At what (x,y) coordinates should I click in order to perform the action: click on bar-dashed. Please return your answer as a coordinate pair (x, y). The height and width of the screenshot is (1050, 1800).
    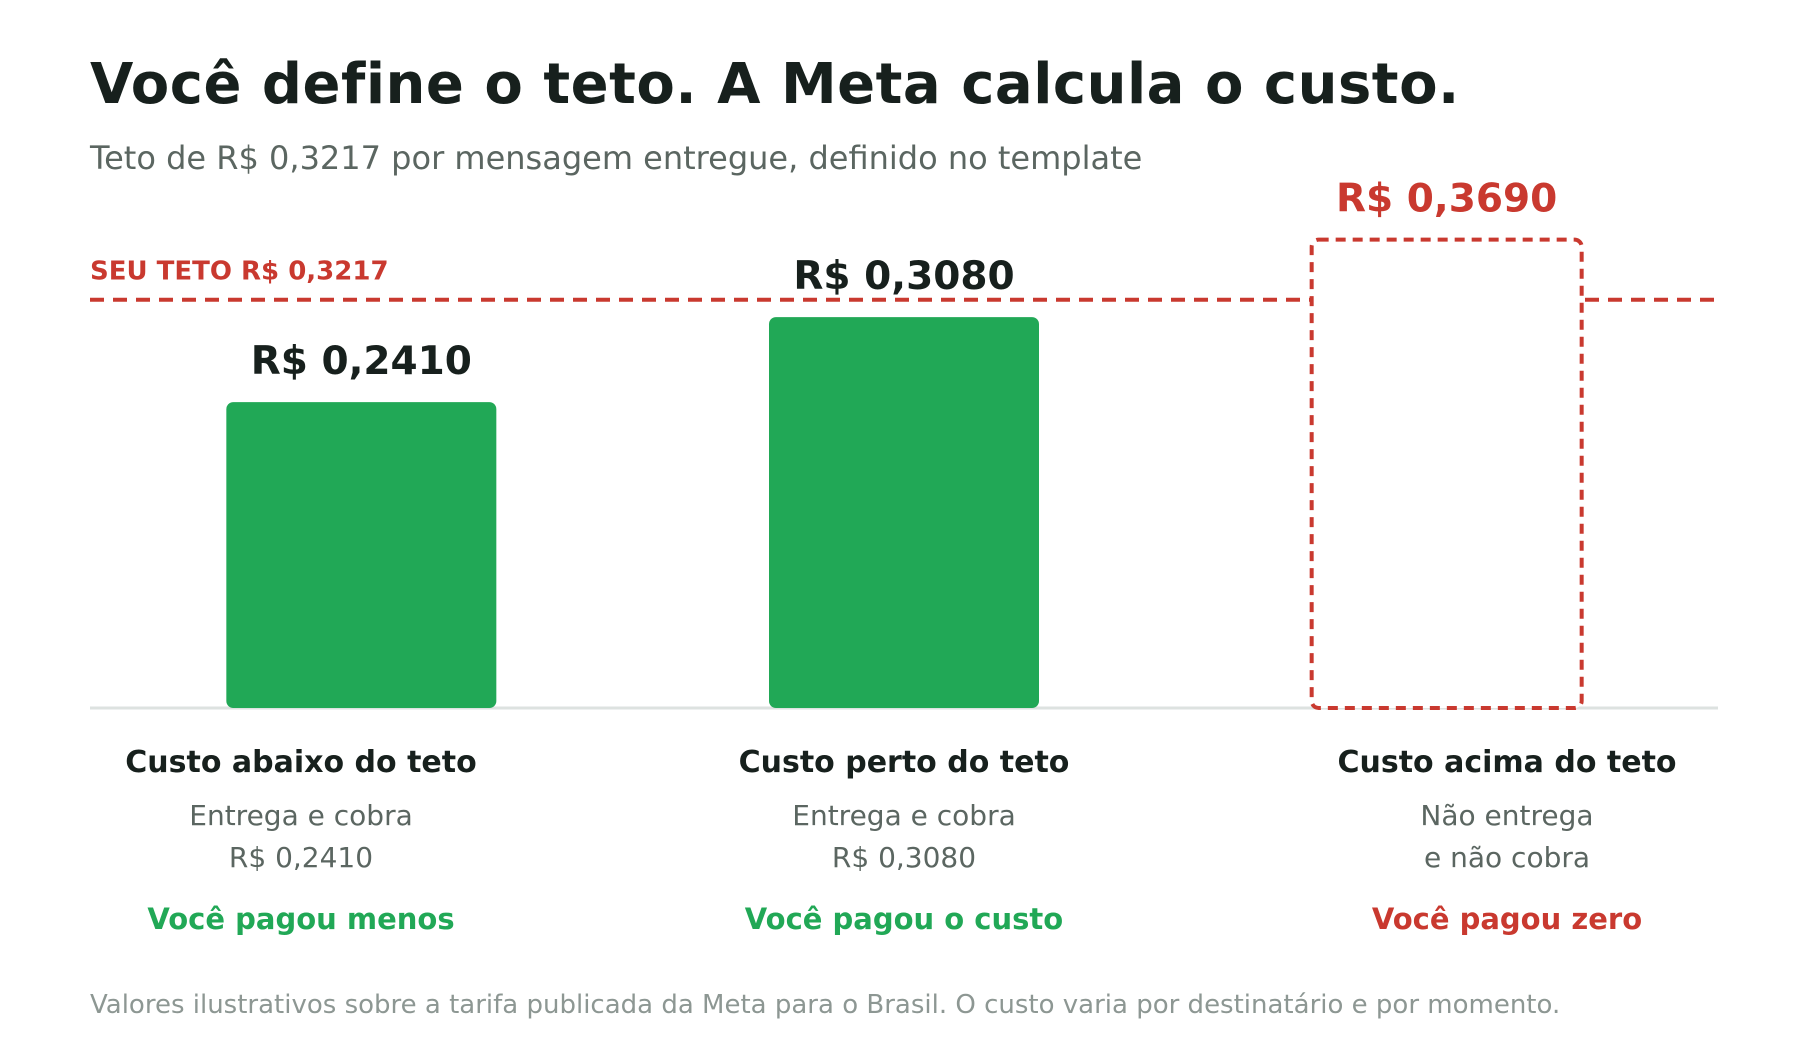
    Looking at the image, I should click on (1446, 473).